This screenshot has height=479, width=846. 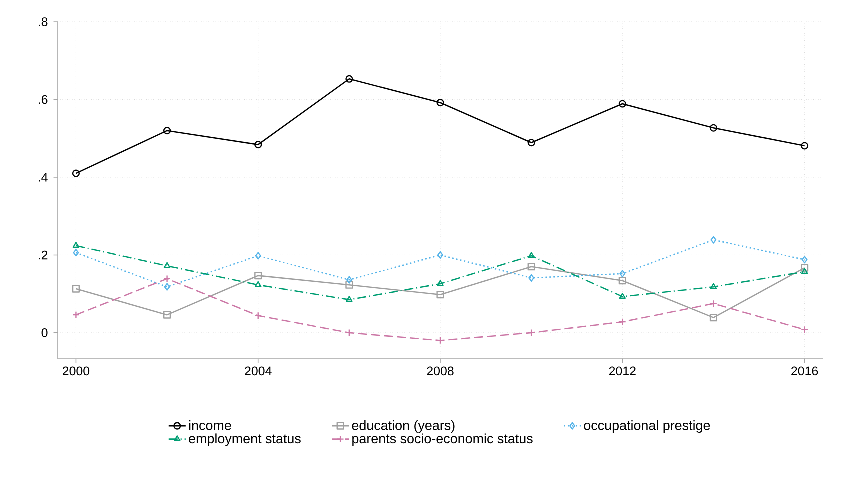 What do you see at coordinates (210, 425) in the screenshot?
I see `legend-label: income` at bounding box center [210, 425].